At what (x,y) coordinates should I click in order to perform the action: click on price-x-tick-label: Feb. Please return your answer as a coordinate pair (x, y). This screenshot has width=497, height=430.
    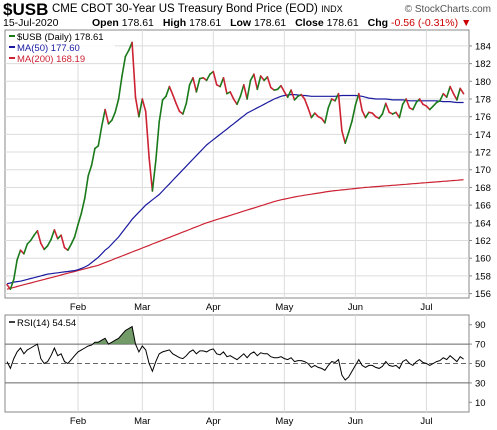
    Looking at the image, I should click on (78, 307).